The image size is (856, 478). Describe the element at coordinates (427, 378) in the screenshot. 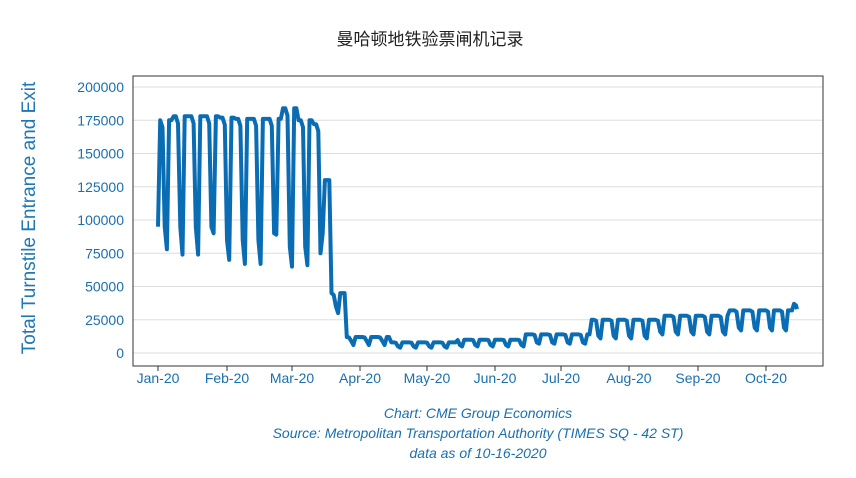

I see `x-tick-label: May-20` at that location.